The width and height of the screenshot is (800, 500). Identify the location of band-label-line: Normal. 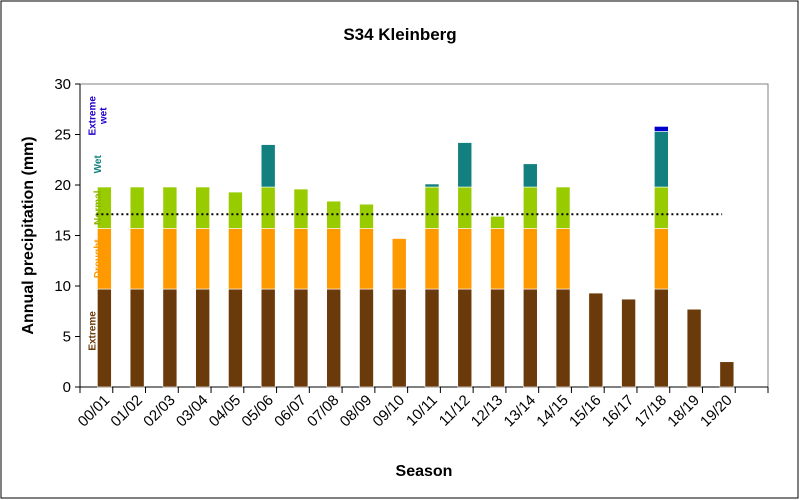
(98, 207).